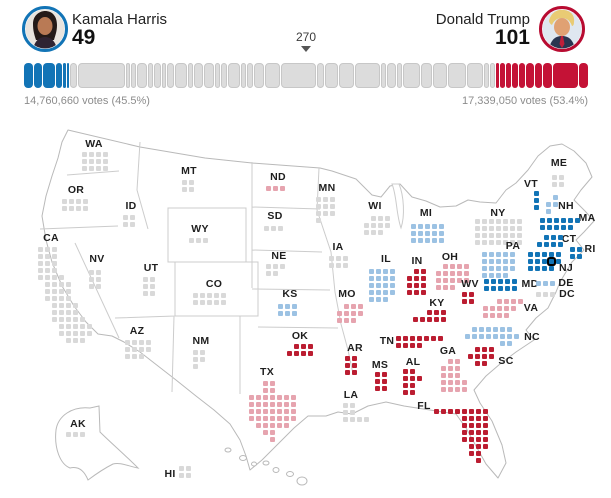 This screenshot has width=611, height=498. I want to click on ev-square-ne, so click(282, 266).